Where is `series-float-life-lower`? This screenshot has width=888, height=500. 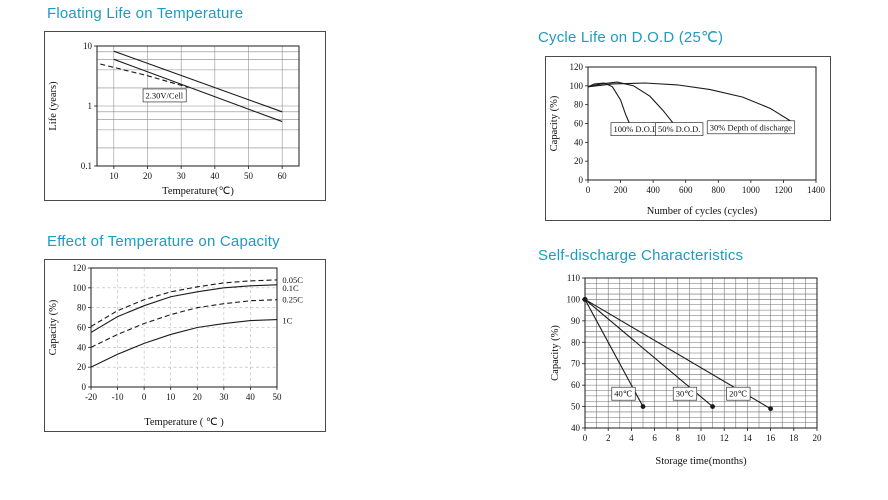
series-float-life-lower is located at coordinates (198, 90).